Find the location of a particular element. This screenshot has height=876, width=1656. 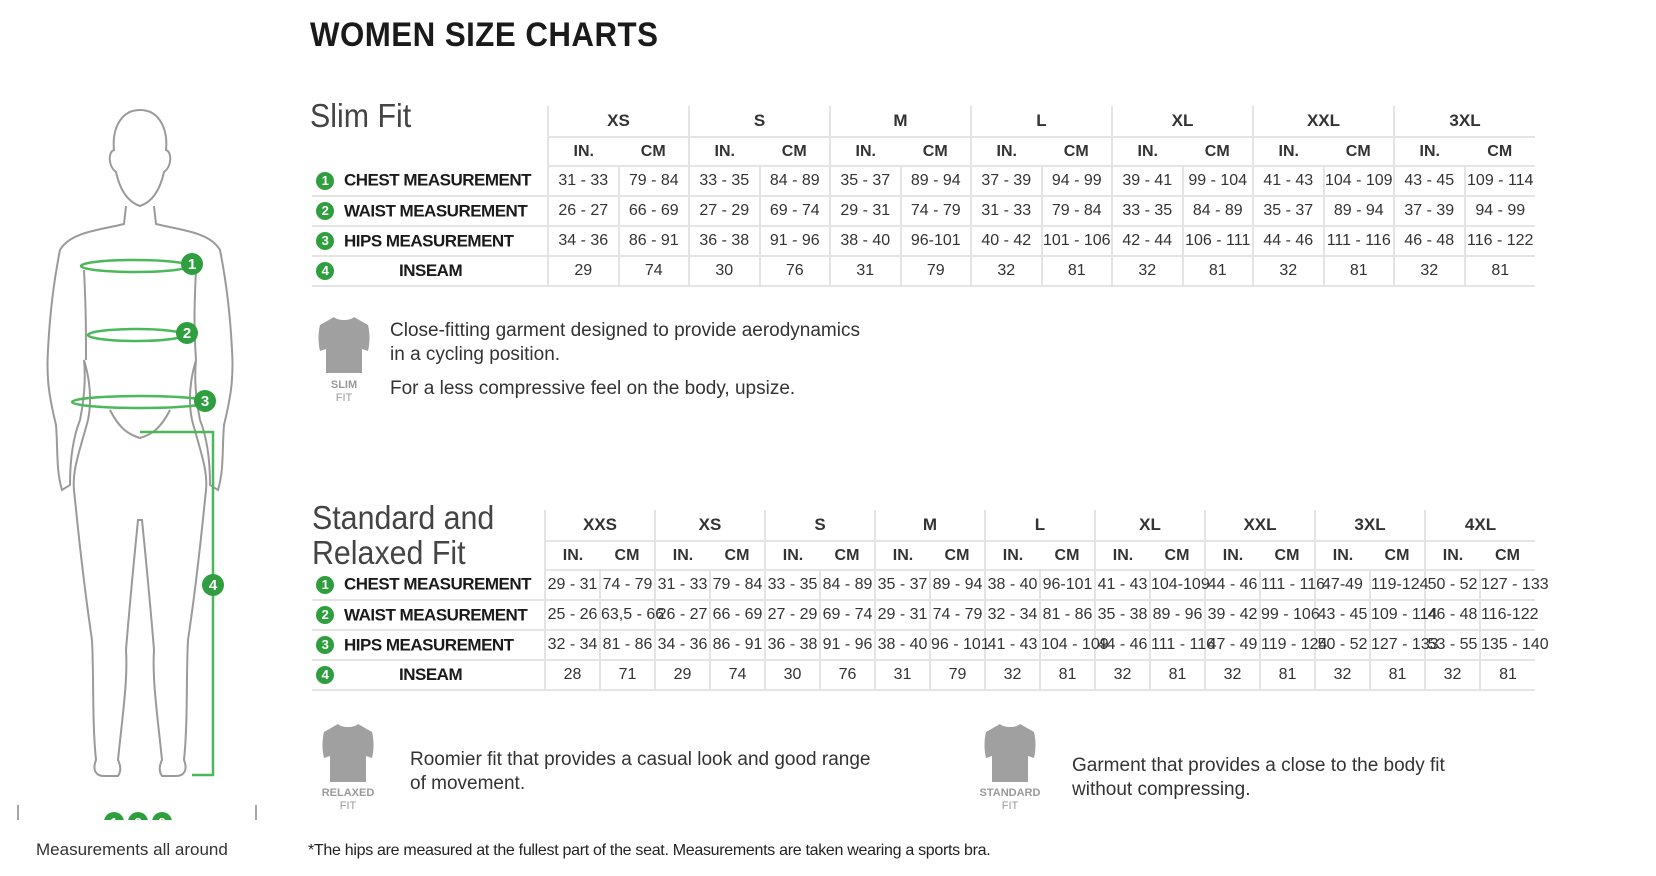

row-label-waist-measurement: 2 WAIST MEASUREMENT is located at coordinates (430, 211).